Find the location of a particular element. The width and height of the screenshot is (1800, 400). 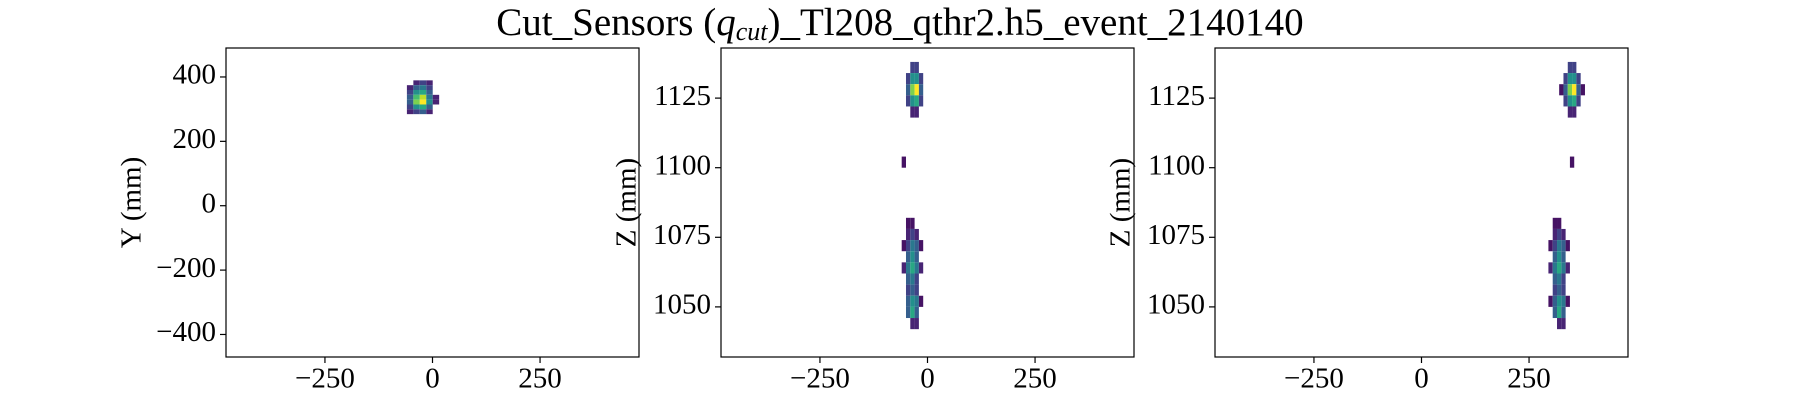

y-tick-label: 400 is located at coordinates (195, 75).